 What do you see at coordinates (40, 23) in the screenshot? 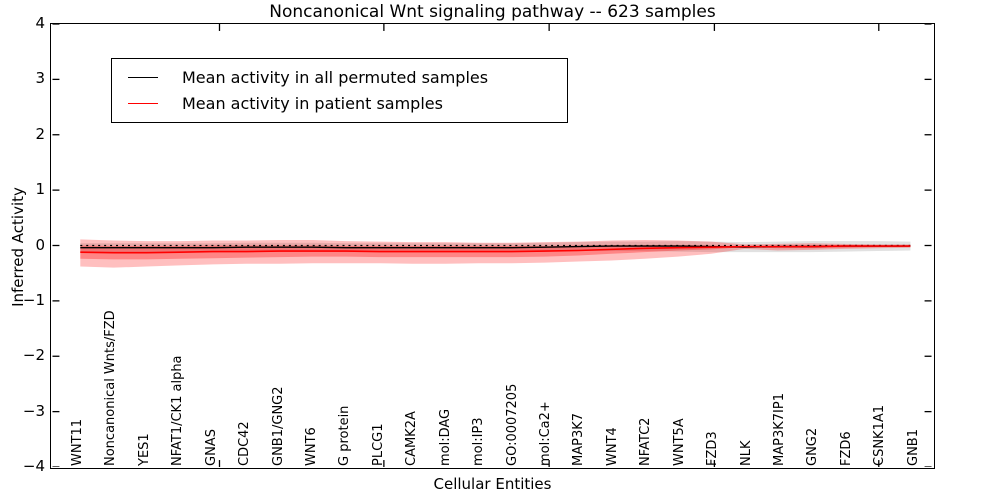
I see `y-tick-label: 4` at bounding box center [40, 23].